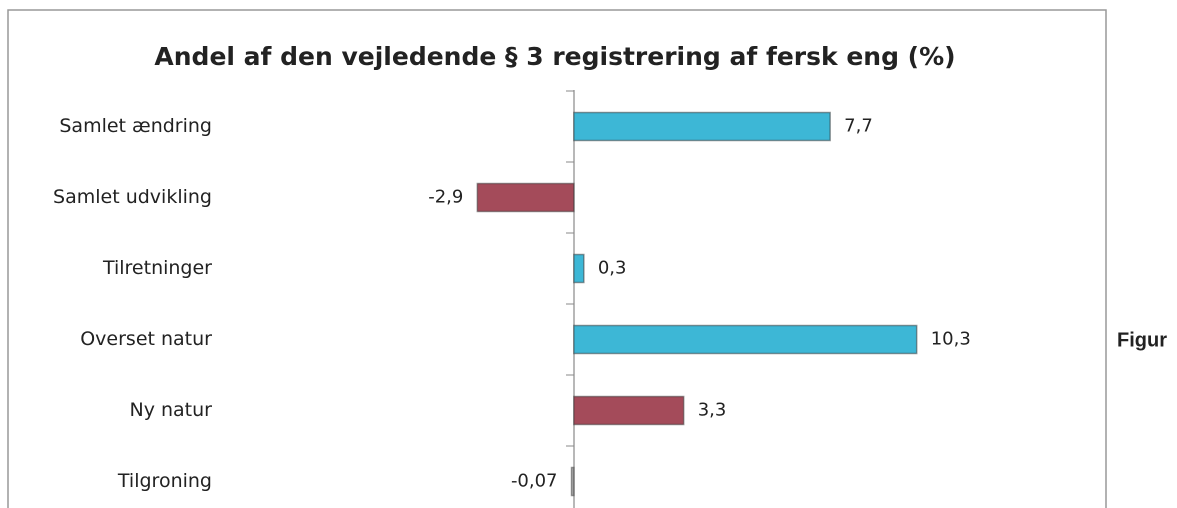 The height and width of the screenshot is (508, 1177). I want to click on value-label: 10,3, so click(951, 339).